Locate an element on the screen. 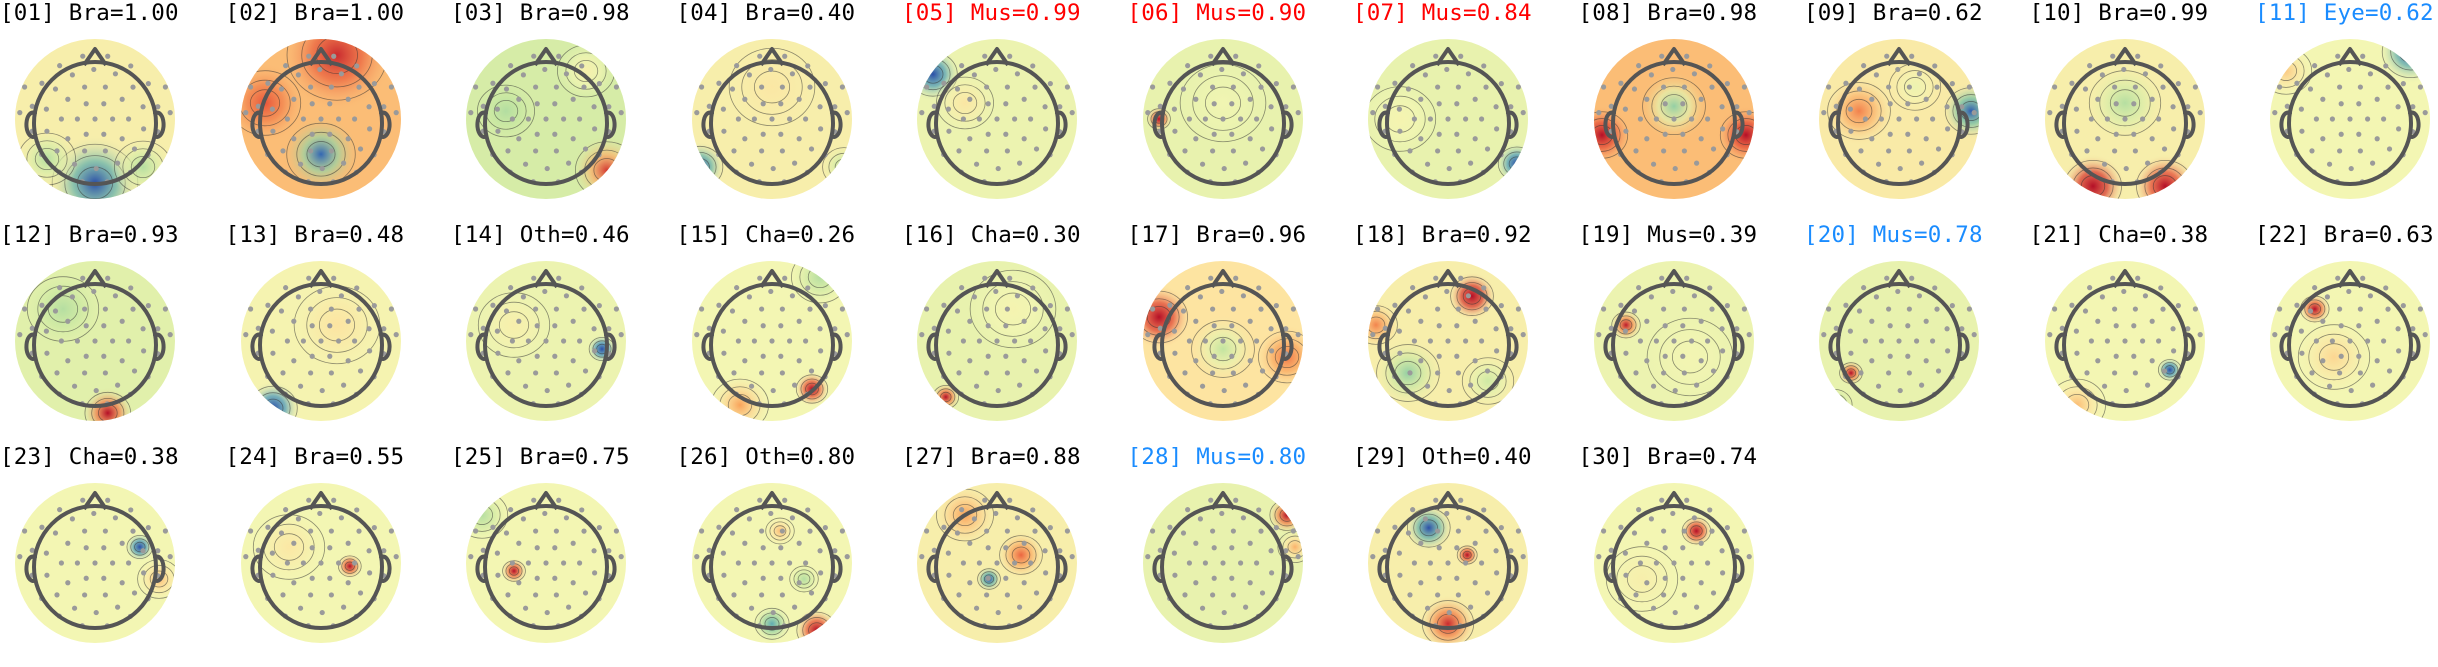  component-14: [14] Oth=0.46 is located at coordinates (563, 322).